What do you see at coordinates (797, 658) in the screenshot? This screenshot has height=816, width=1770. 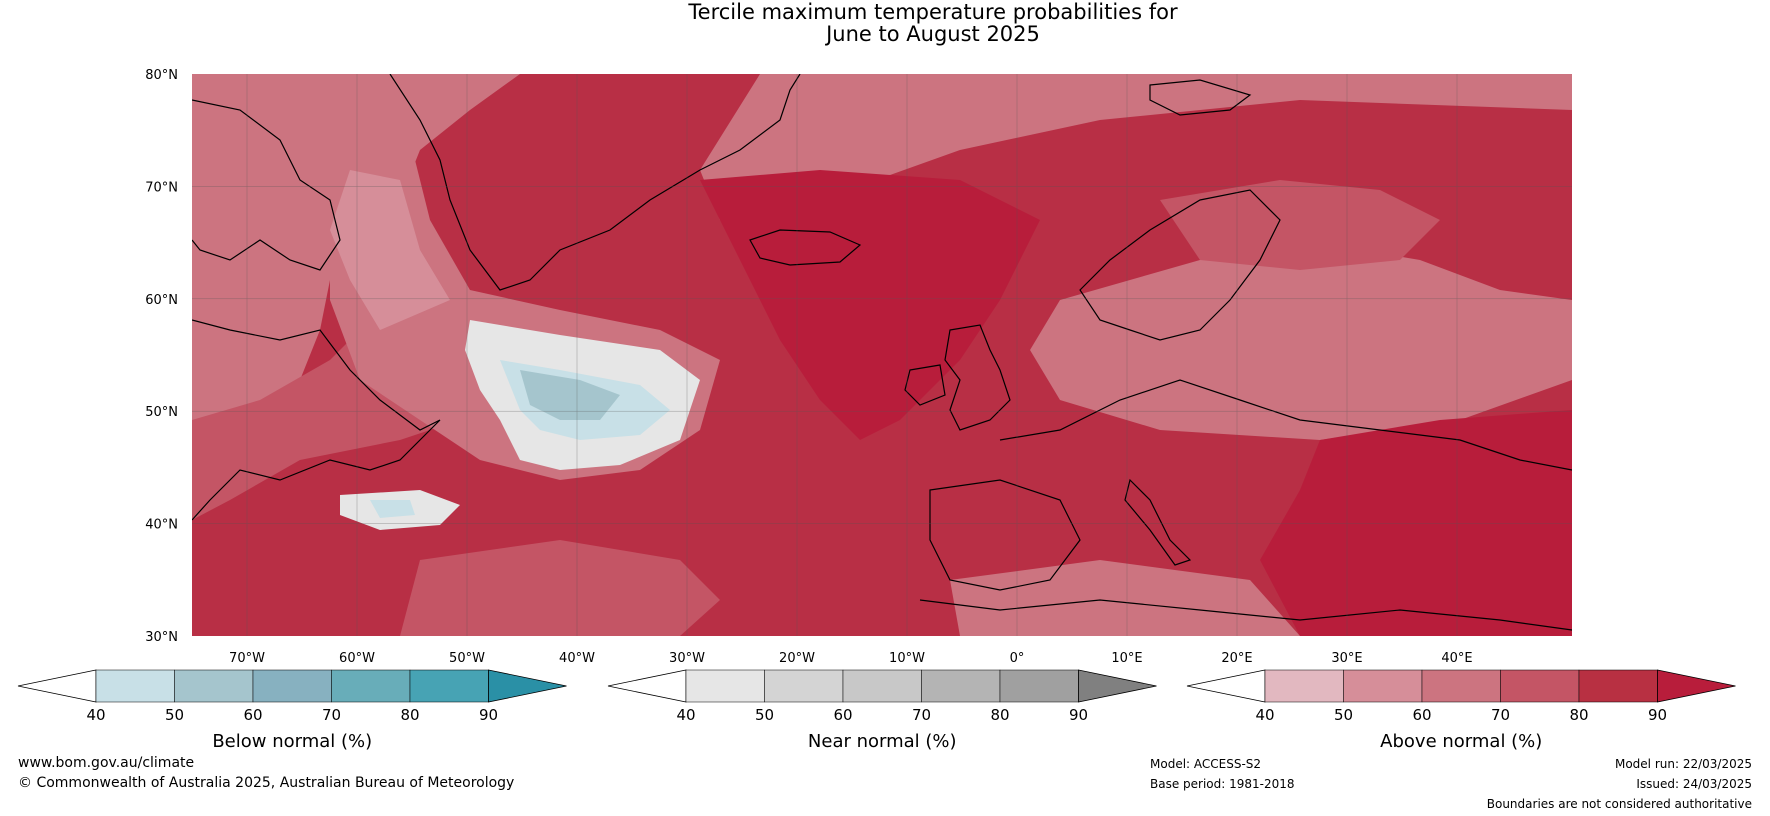 I see `lon-tick-label: 20°W` at bounding box center [797, 658].